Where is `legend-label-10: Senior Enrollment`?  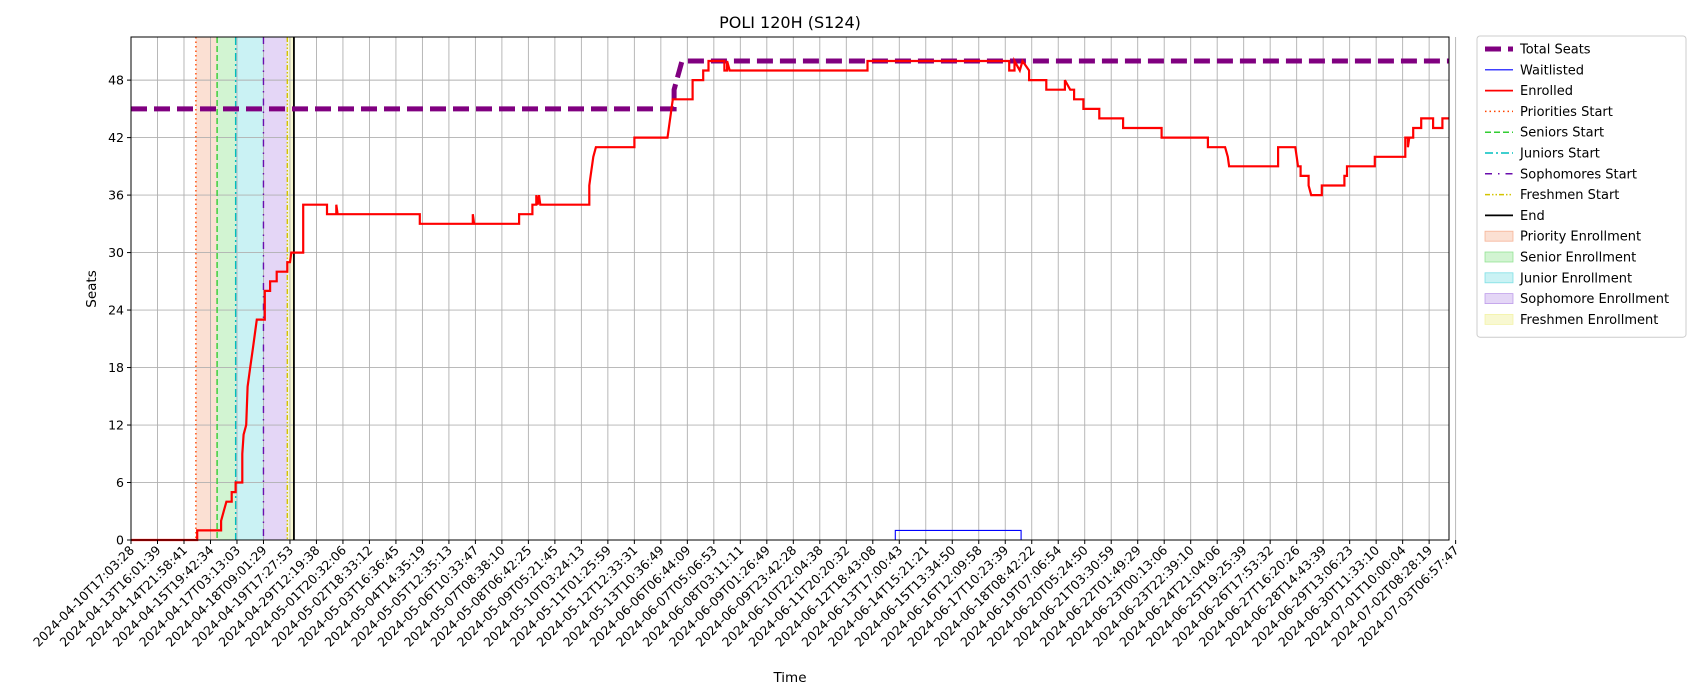
legend-label-10: Senior Enrollment is located at coordinates (1578, 258).